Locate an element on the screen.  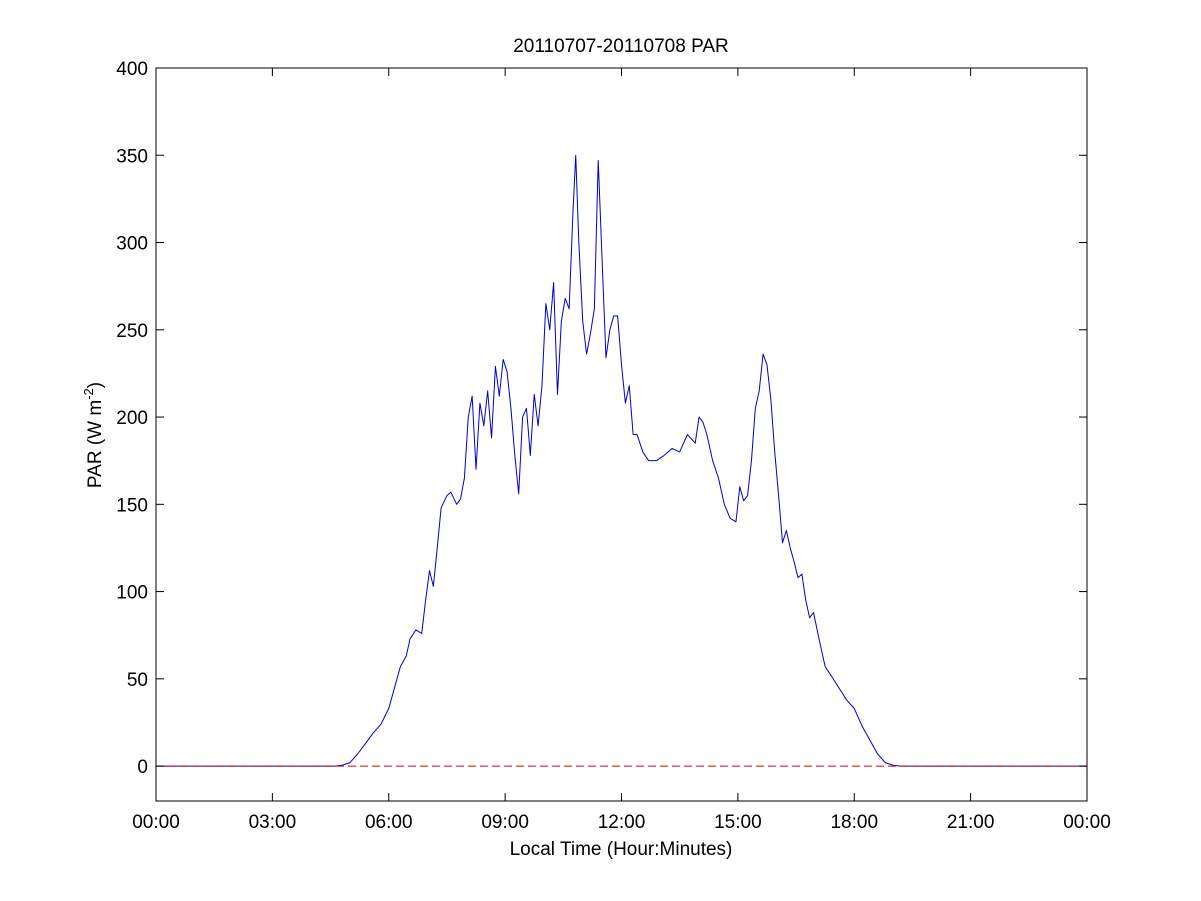
x-tick-label: 03:00 is located at coordinates (273, 822).